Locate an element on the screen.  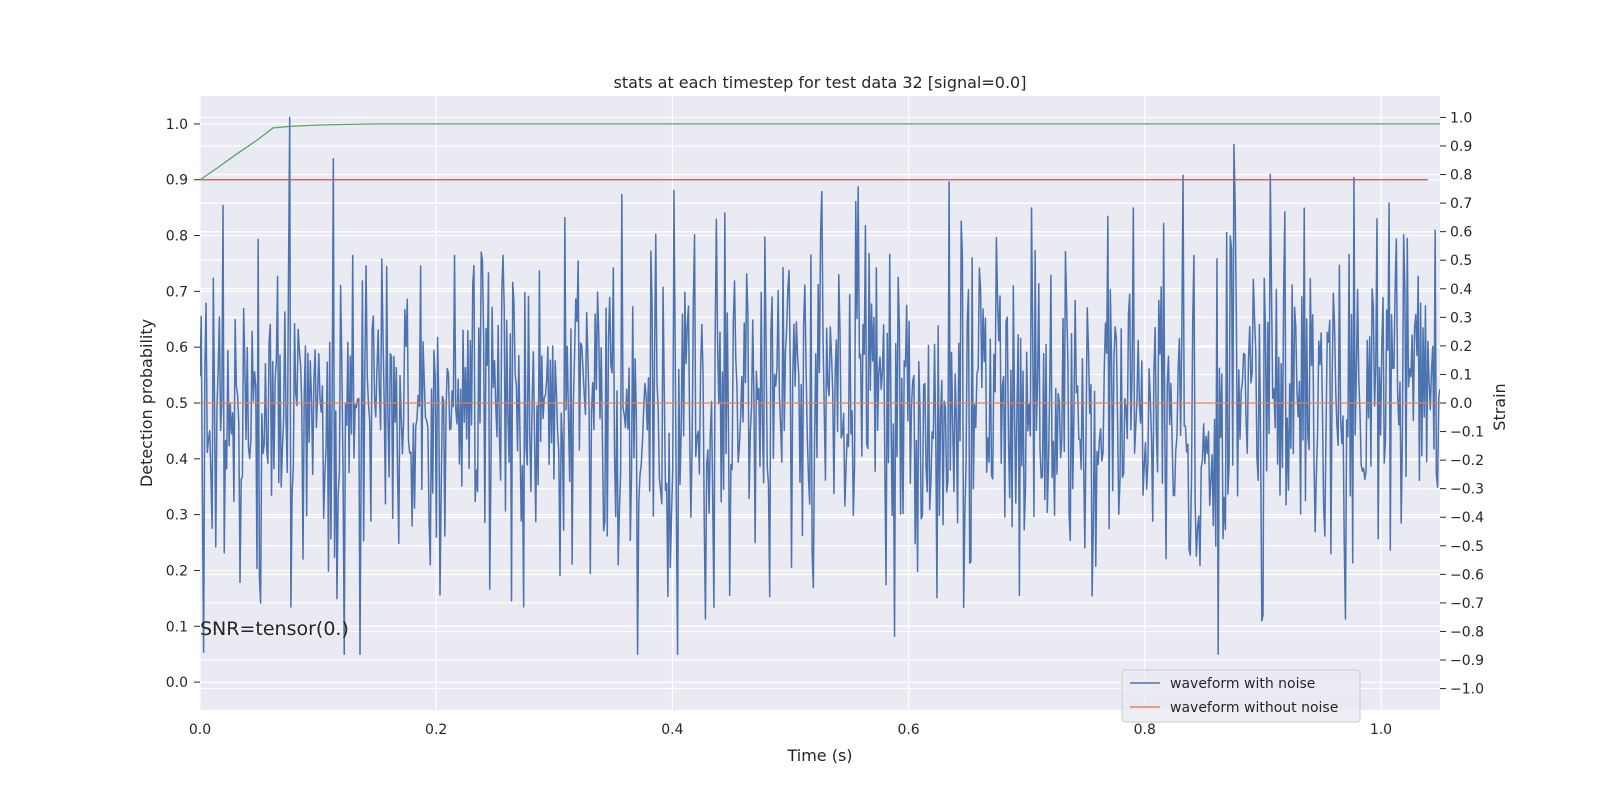
y-left-tick-label: 0.3 is located at coordinates (177, 516).